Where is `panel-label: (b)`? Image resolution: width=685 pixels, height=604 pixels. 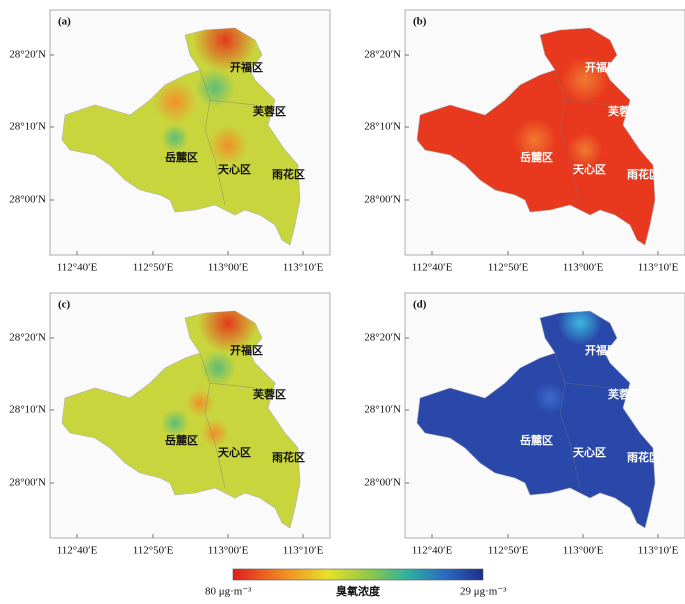 panel-label: (b) is located at coordinates (420, 22).